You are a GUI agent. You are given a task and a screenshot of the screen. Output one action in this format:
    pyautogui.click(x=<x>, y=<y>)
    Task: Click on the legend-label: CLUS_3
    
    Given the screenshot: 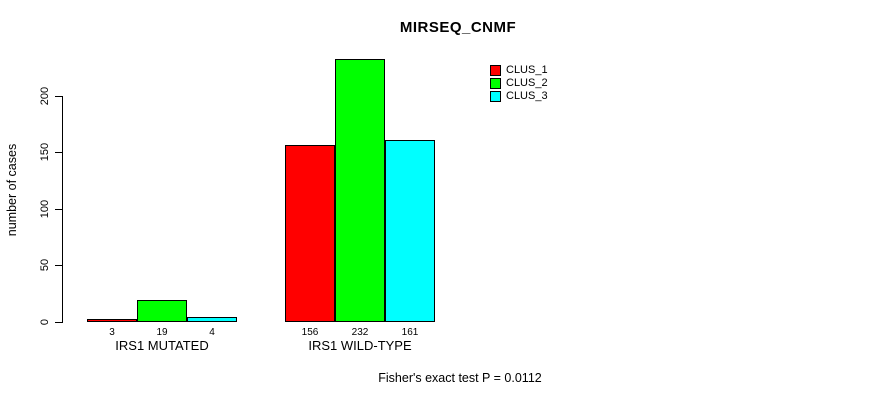 What is the action you would take?
    pyautogui.click(x=527, y=96)
    